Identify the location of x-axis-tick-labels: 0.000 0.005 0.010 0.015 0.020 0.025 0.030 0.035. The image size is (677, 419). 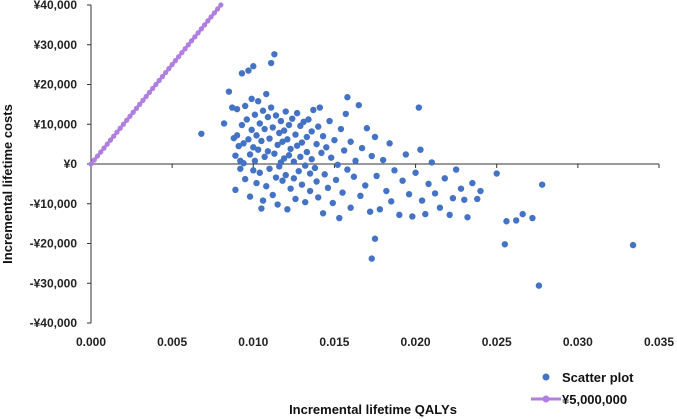
(375, 342).